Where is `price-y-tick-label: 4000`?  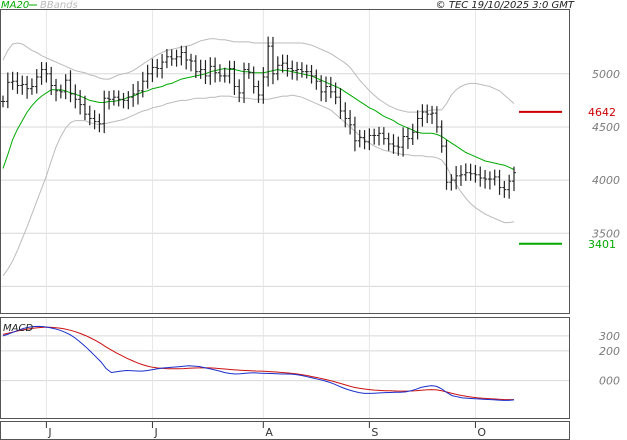 price-y-tick-label: 4000 is located at coordinates (606, 180).